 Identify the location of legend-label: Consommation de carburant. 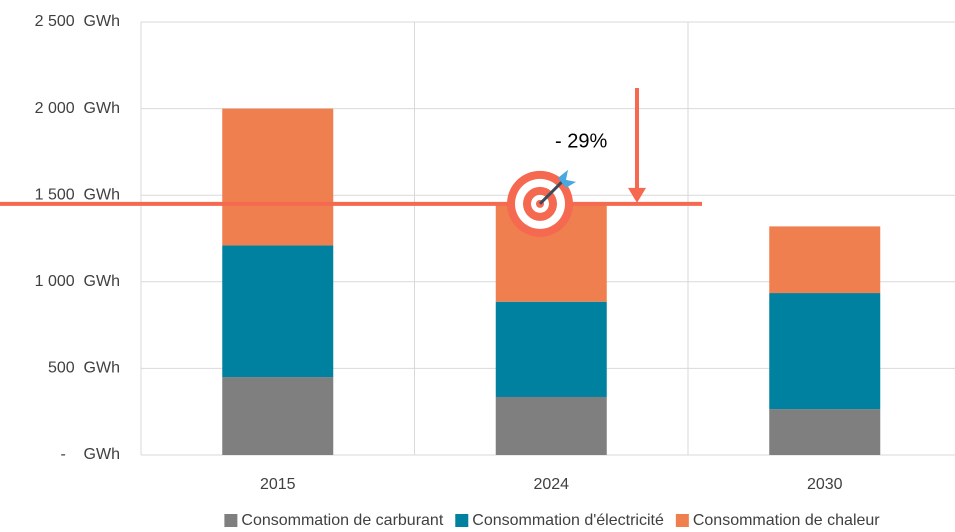
(342, 520).